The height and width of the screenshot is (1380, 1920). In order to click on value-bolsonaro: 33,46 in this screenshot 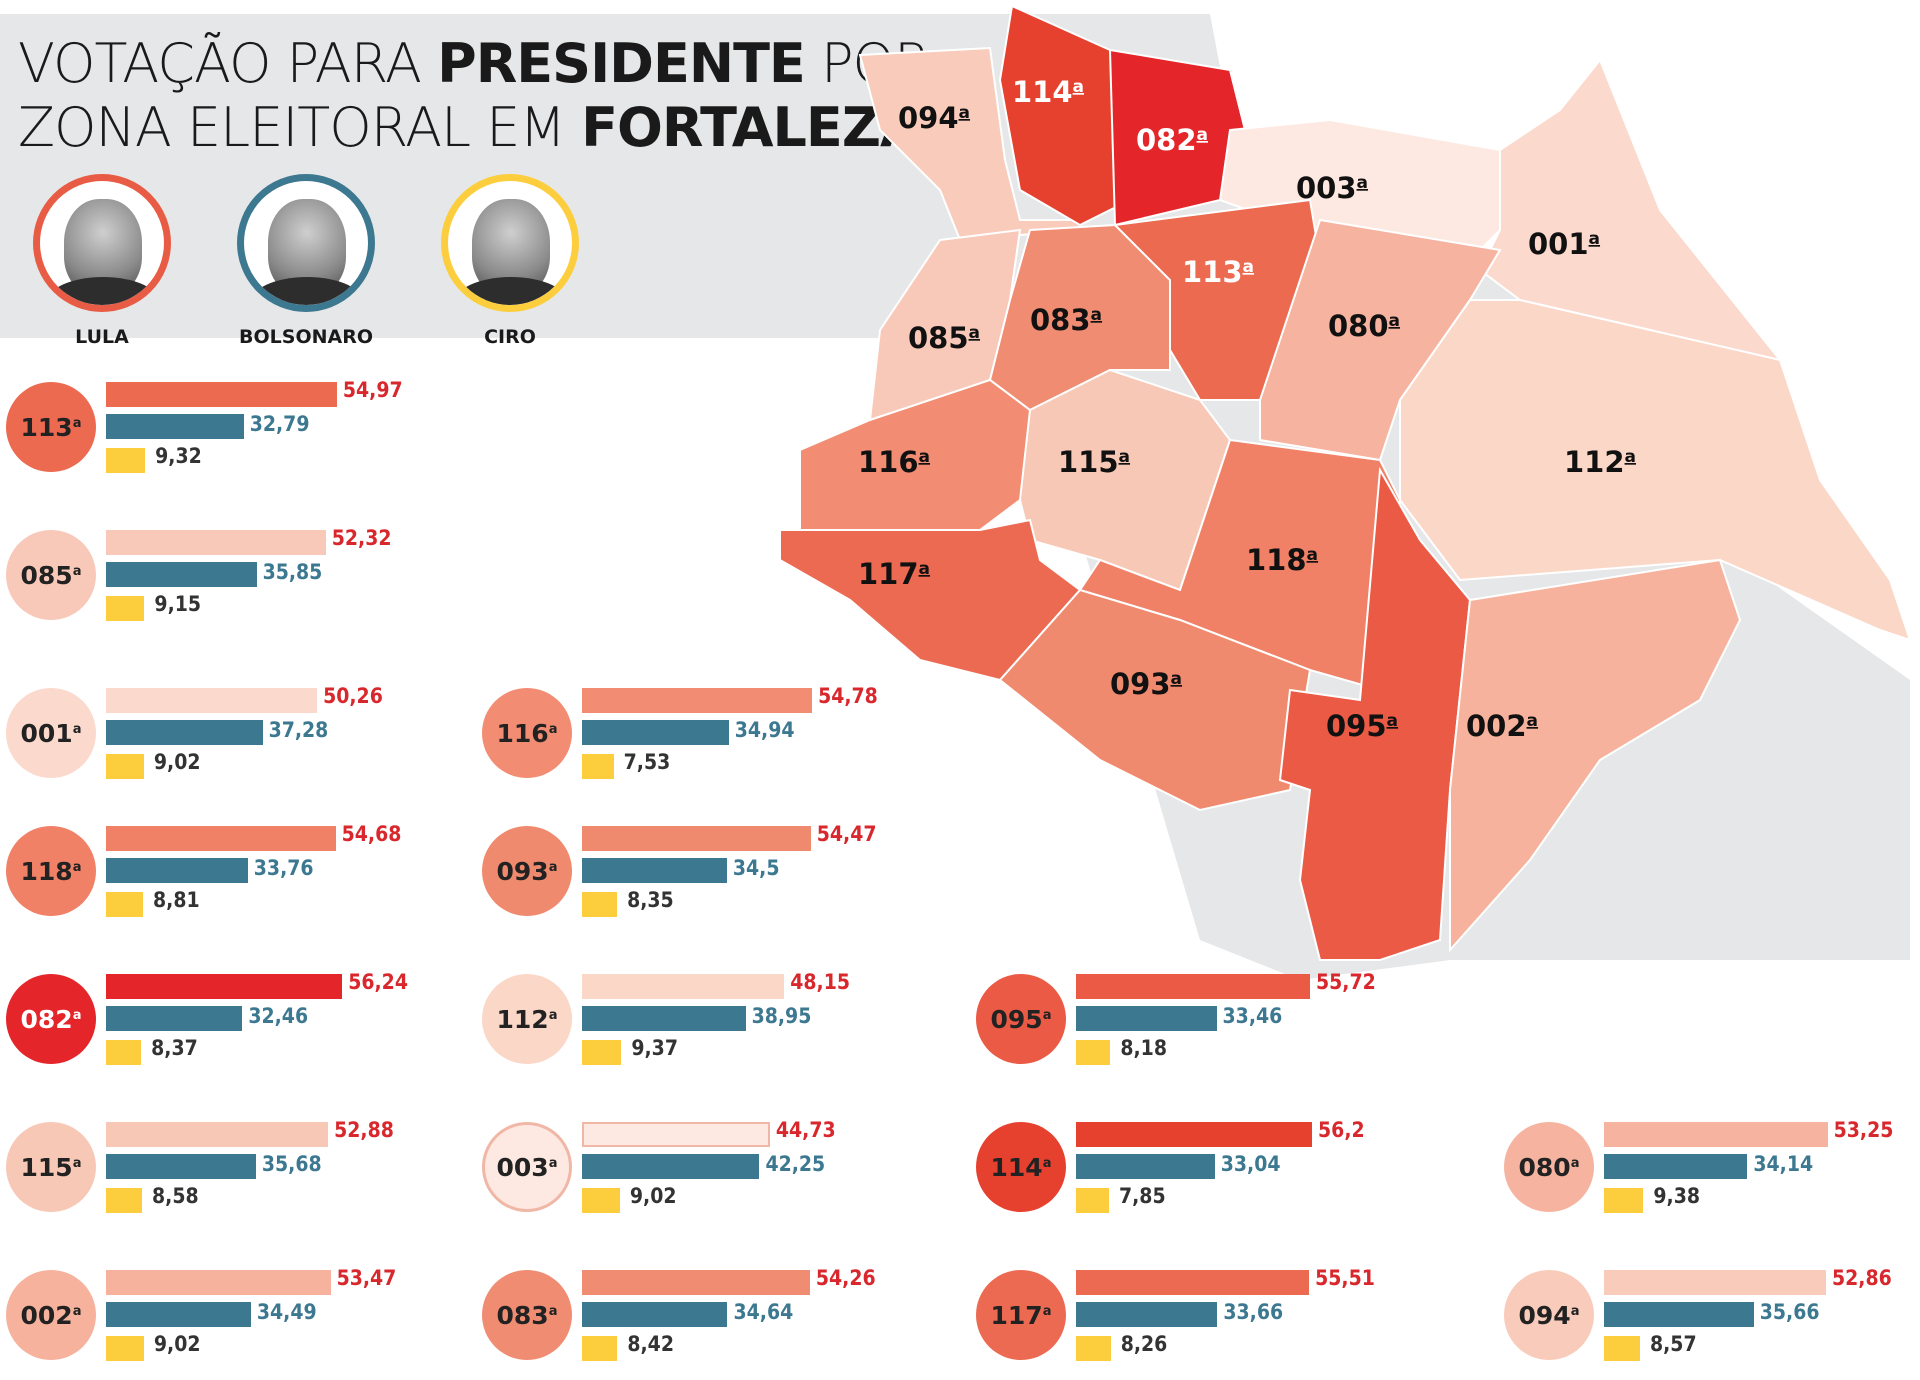, I will do `click(1252, 1016)`.